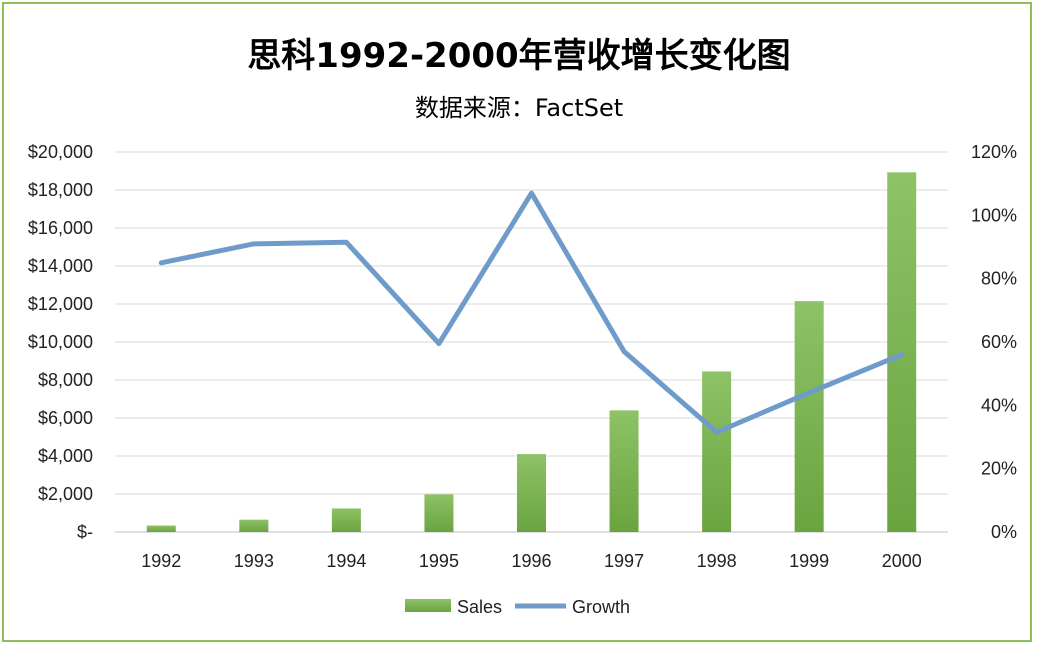  Describe the element at coordinates (994, 215) in the screenshot. I see `right-tick-label: 100%` at that location.